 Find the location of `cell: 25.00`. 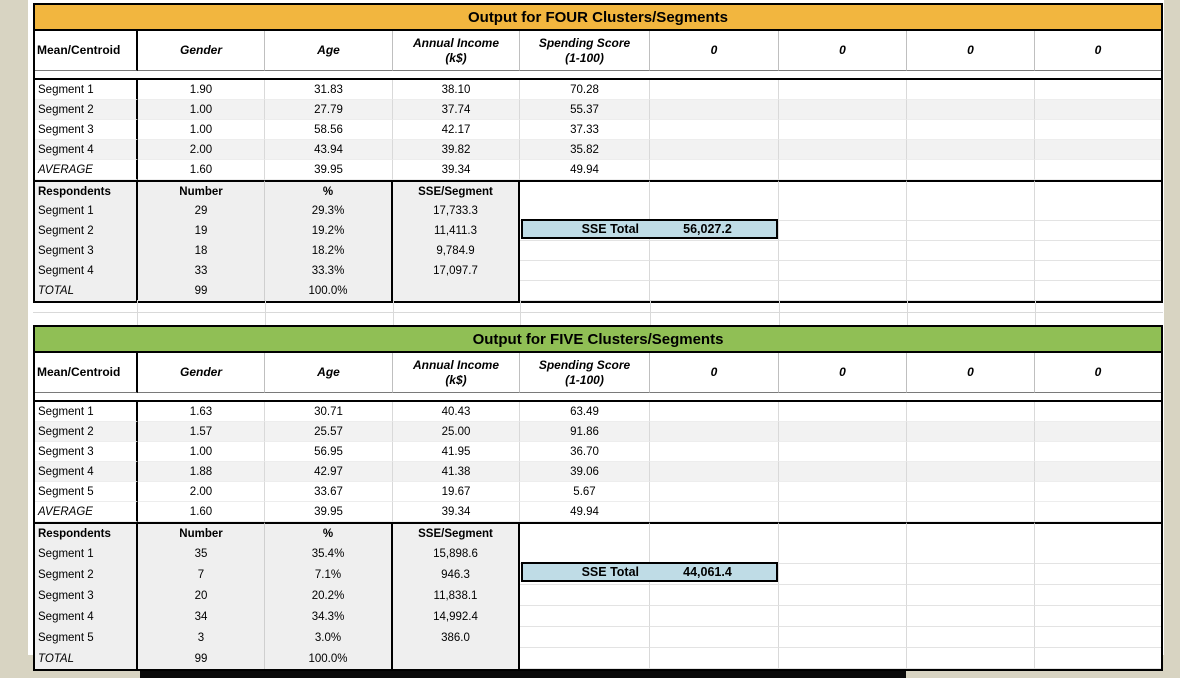

cell: 25.00 is located at coordinates (456, 432).